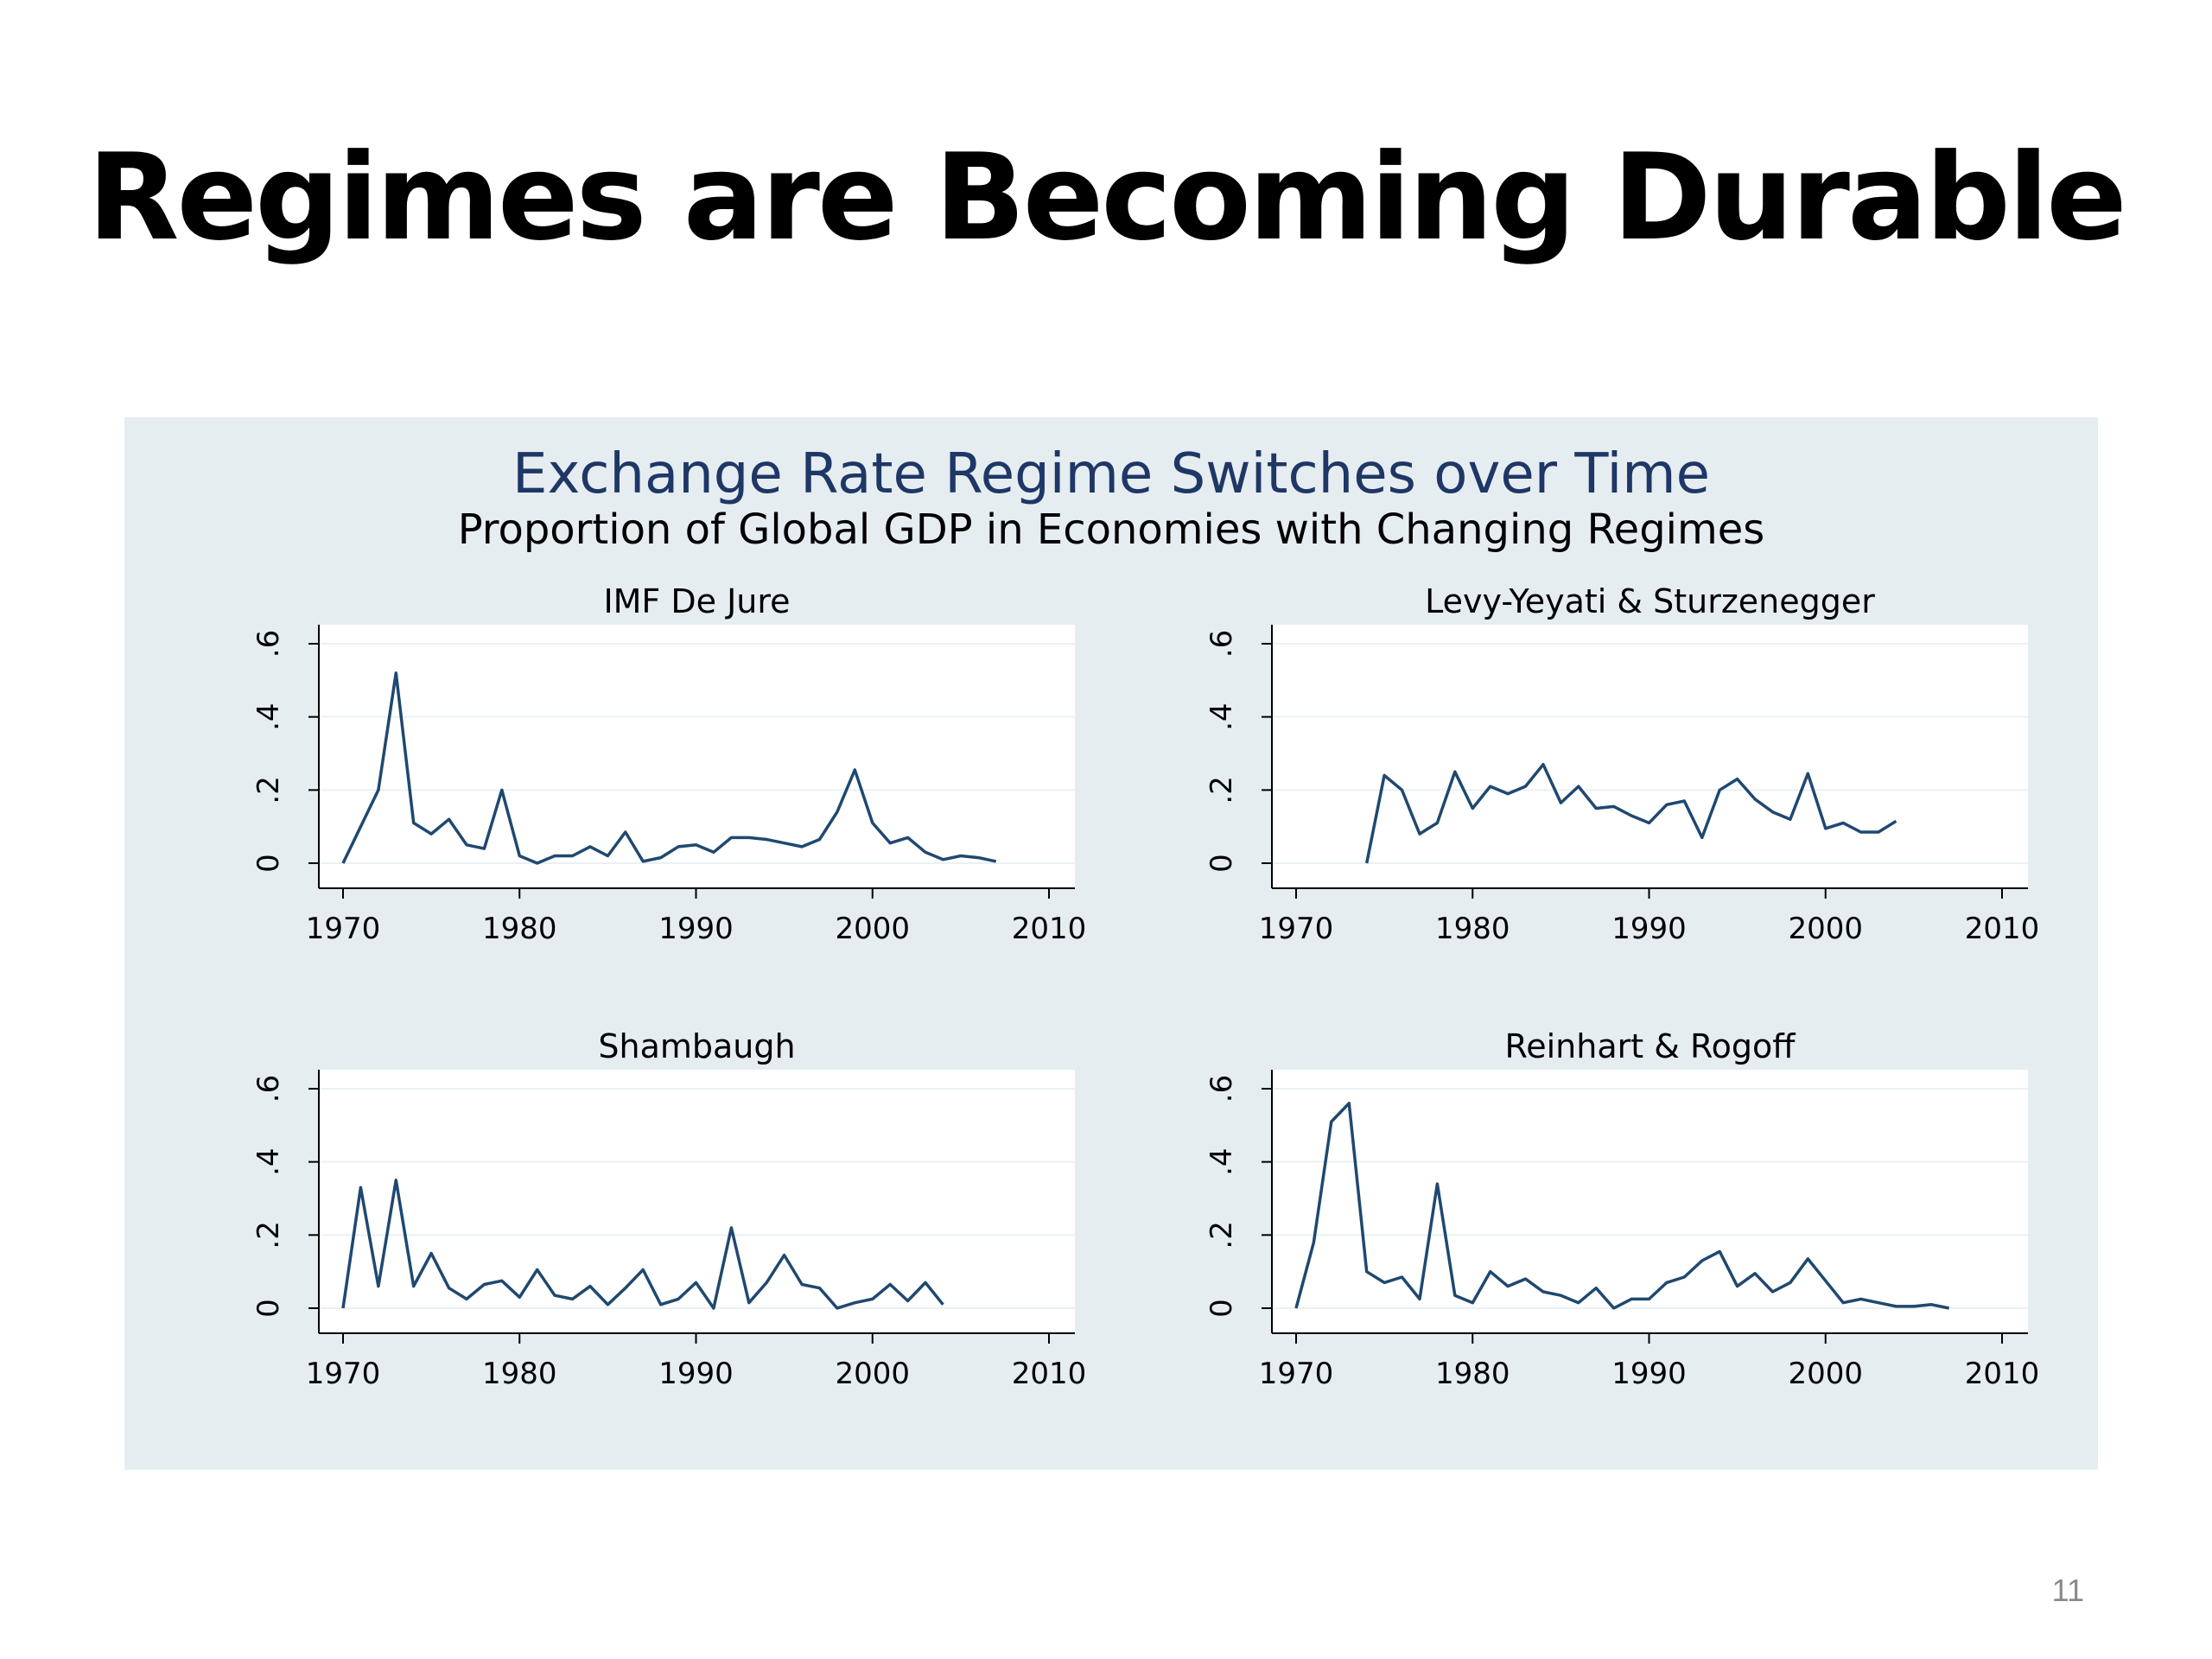  I want to click on y-tick-label-3-3: .6, so click(268, 1089).